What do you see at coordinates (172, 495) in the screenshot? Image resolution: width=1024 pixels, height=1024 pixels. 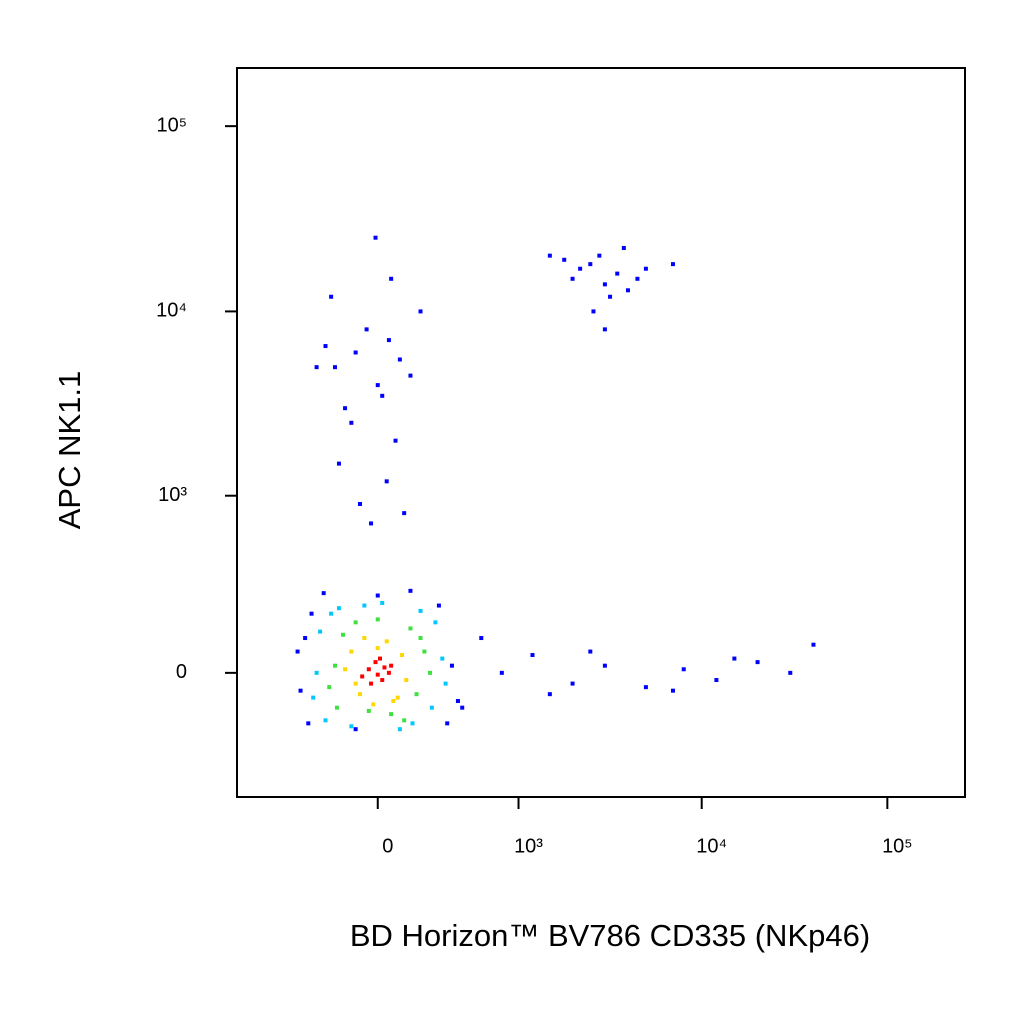 I see `y-tick-label: 10³` at bounding box center [172, 495].